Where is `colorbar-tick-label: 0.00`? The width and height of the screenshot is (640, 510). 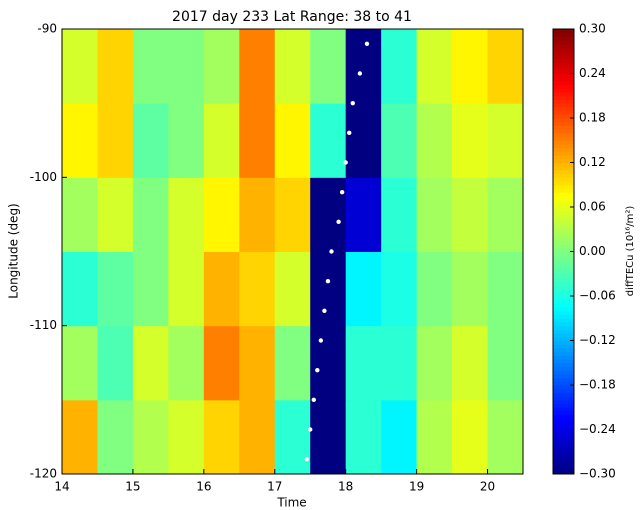 colorbar-tick-label: 0.00 is located at coordinates (592, 251).